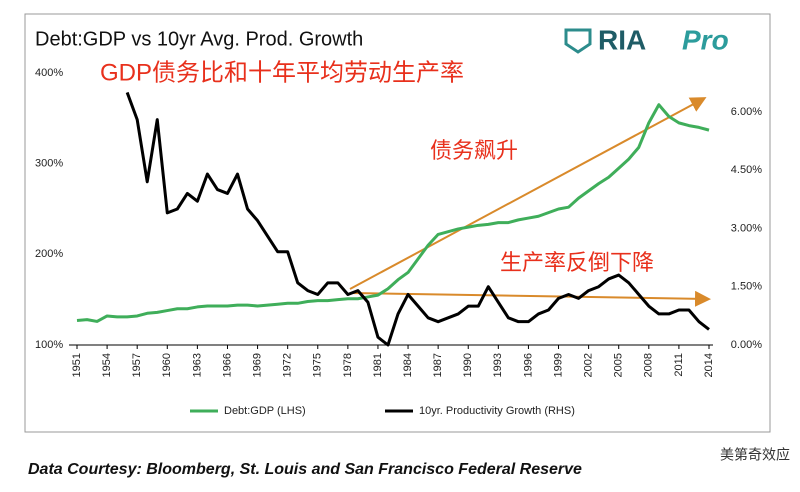  What do you see at coordinates (498, 365) in the screenshot?
I see `x-tick-label: 1993` at bounding box center [498, 365].